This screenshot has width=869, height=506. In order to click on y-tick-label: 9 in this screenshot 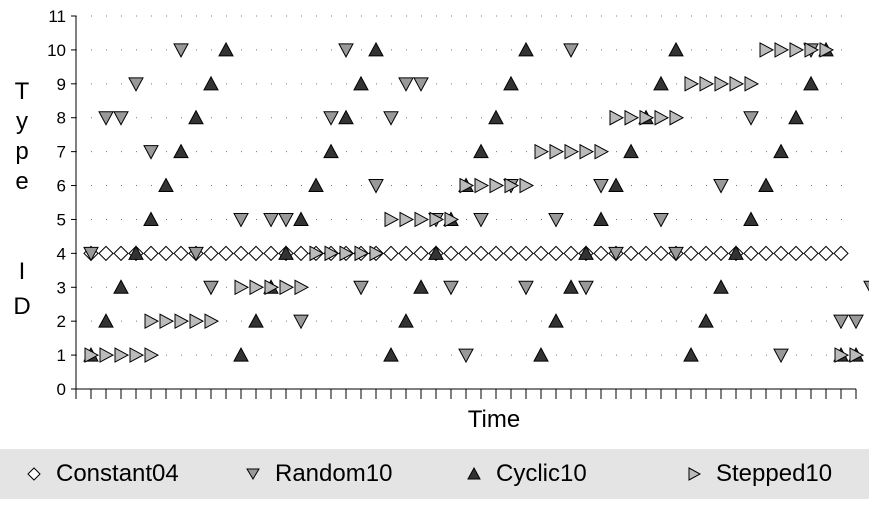, I will do `click(61, 84)`.